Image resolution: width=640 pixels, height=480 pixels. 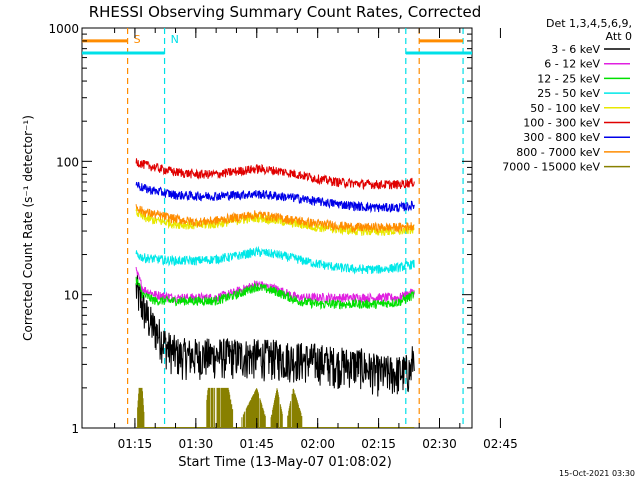 What do you see at coordinates (317, 444) in the screenshot?
I see `x-tick-label: 02:00` at bounding box center [317, 444].